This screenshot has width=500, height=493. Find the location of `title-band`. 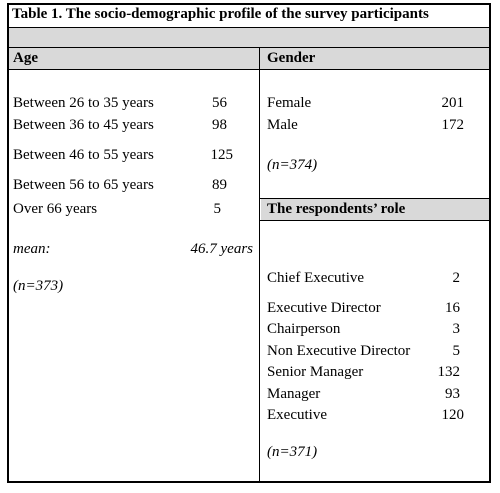

title-band is located at coordinates (249, 37).